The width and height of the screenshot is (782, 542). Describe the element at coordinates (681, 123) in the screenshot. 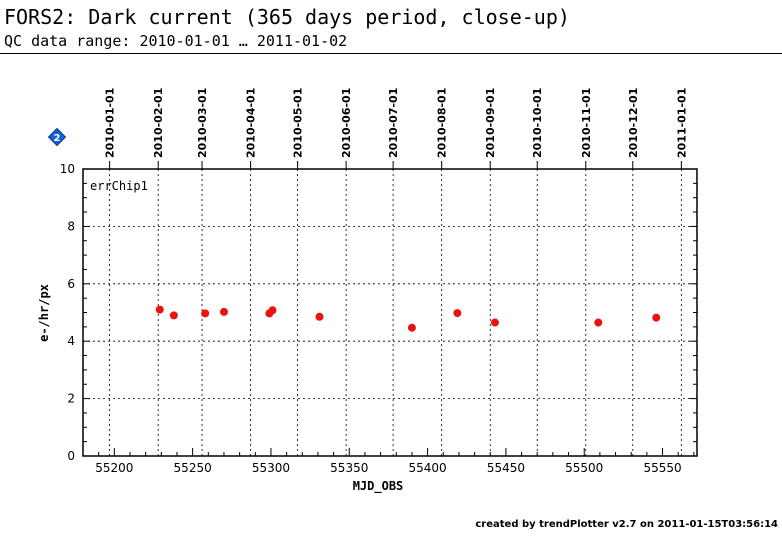

I see `date-tick-label: 2011-01-01` at that location.